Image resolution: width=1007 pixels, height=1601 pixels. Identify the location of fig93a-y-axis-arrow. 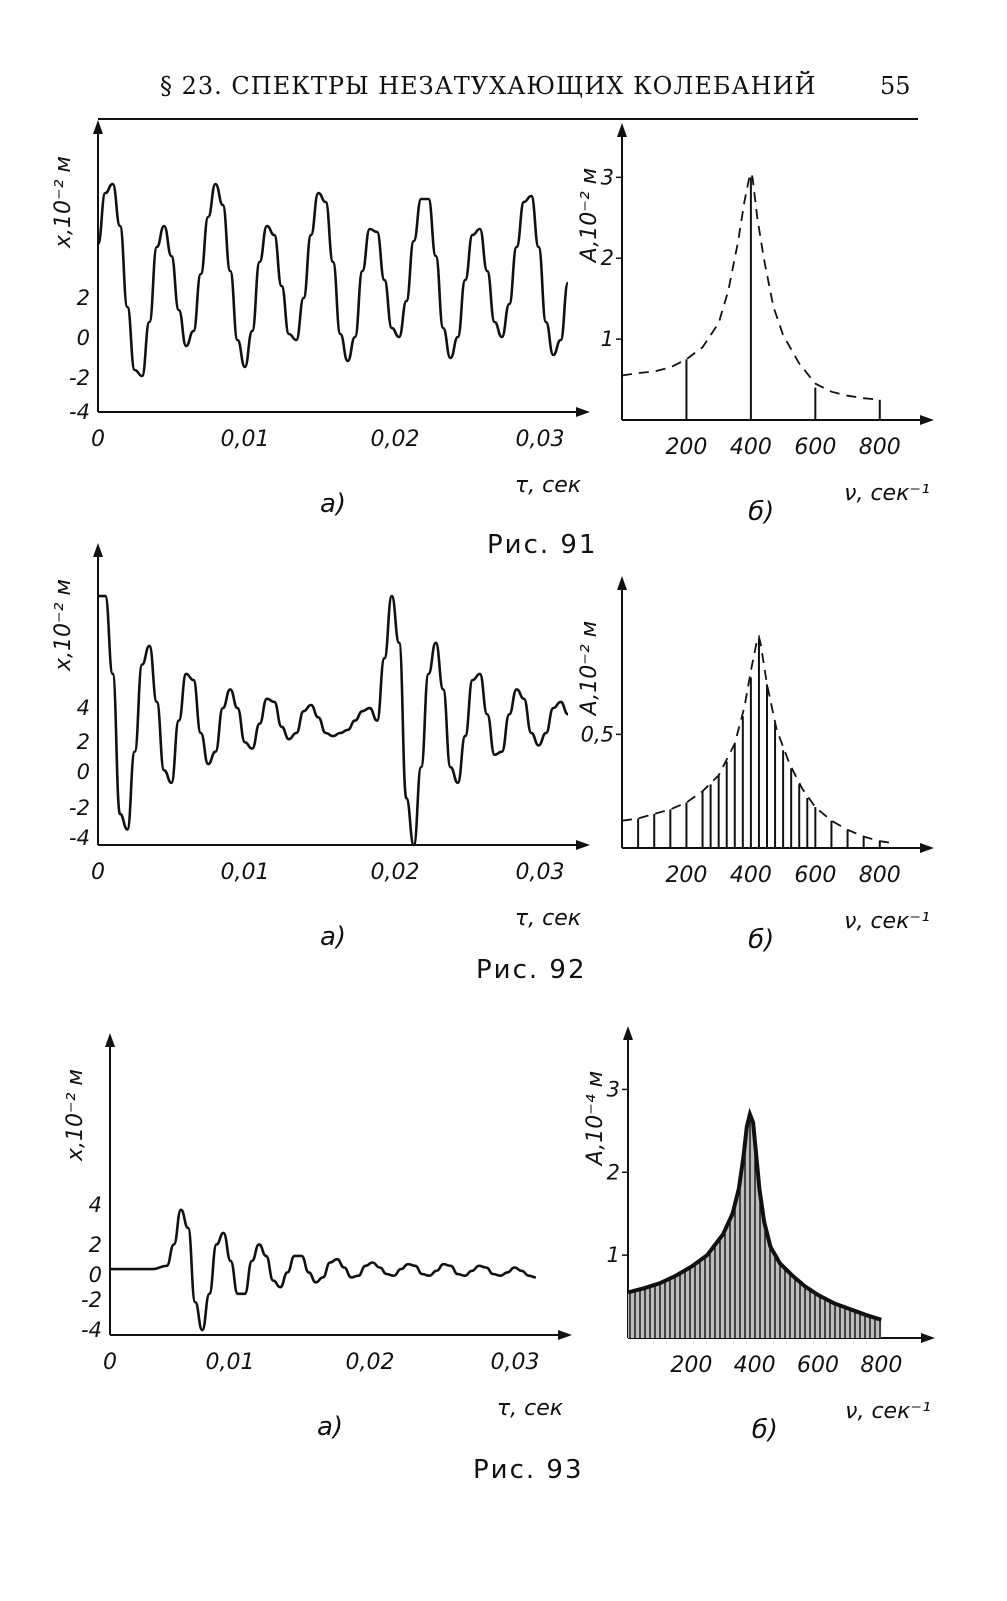
(110, 1040).